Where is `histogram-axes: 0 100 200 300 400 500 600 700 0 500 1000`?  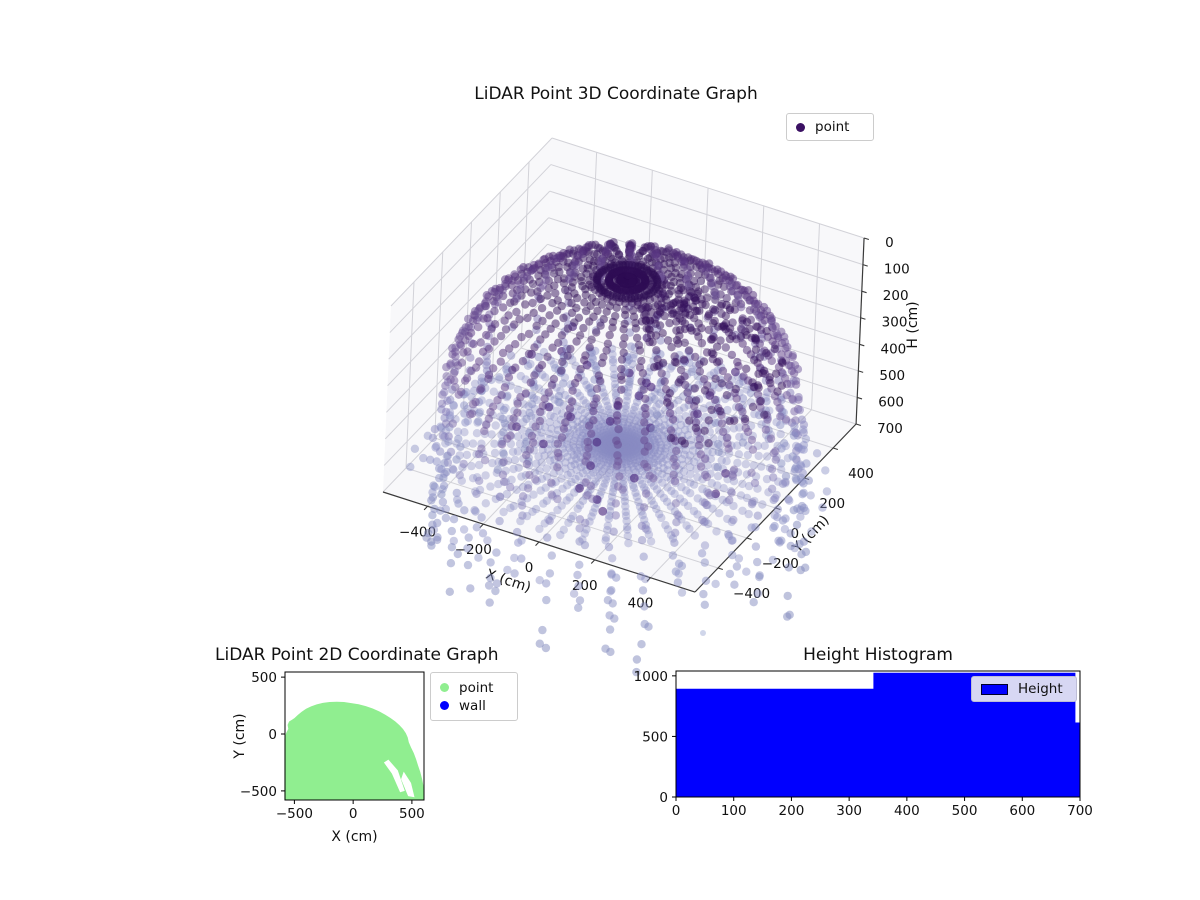
histogram-axes: 0 100 200 300 400 500 600 700 0 500 1000 is located at coordinates (863, 744).